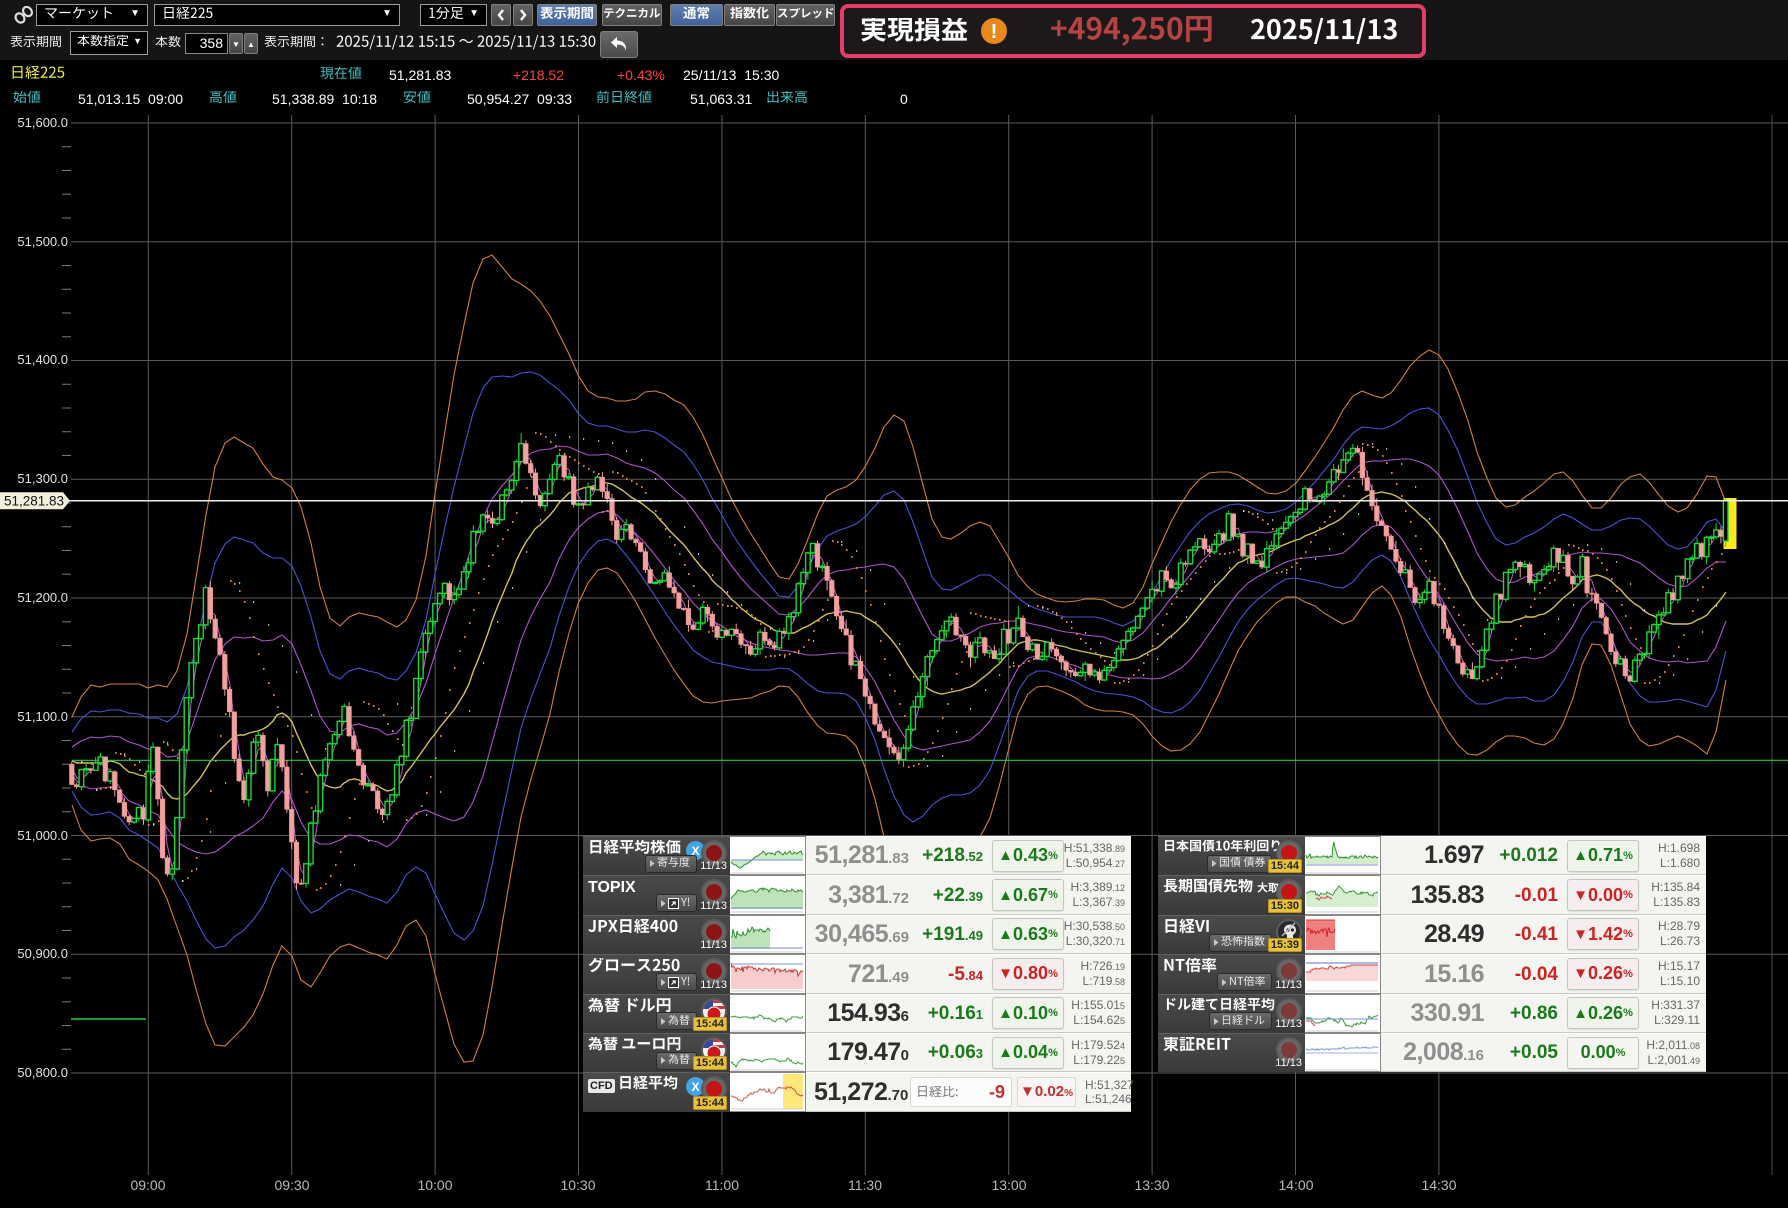 The width and height of the screenshot is (1788, 1208). What do you see at coordinates (42, 478) in the screenshot?
I see `svg-text: 51,300.0` at bounding box center [42, 478].